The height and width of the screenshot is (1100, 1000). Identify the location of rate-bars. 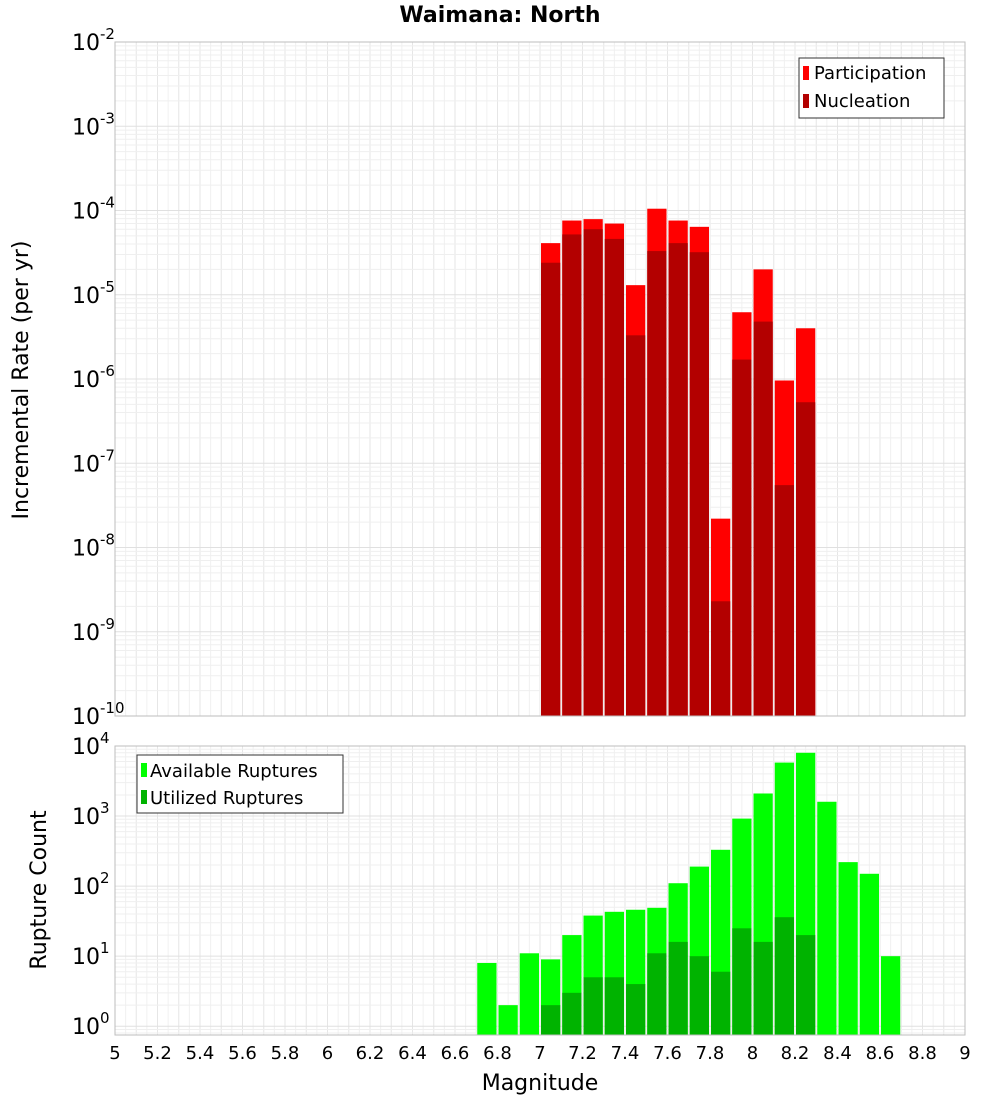
(678, 462).